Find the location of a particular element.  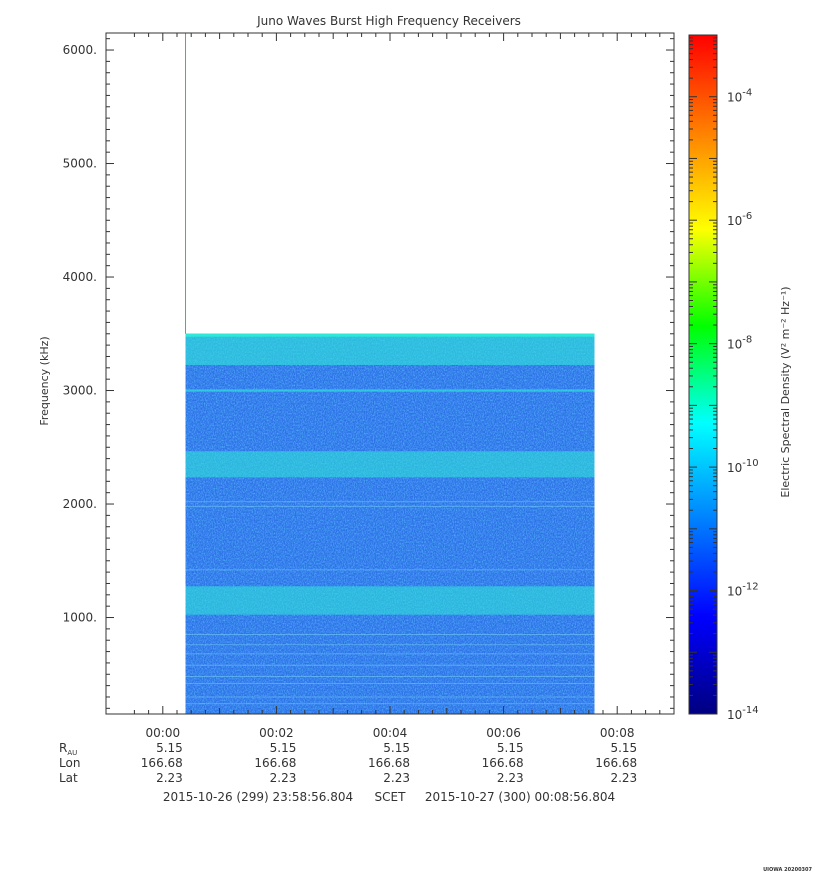

colorbar-tick-label: 10⁻¹⁰ is located at coordinates (743, 466).